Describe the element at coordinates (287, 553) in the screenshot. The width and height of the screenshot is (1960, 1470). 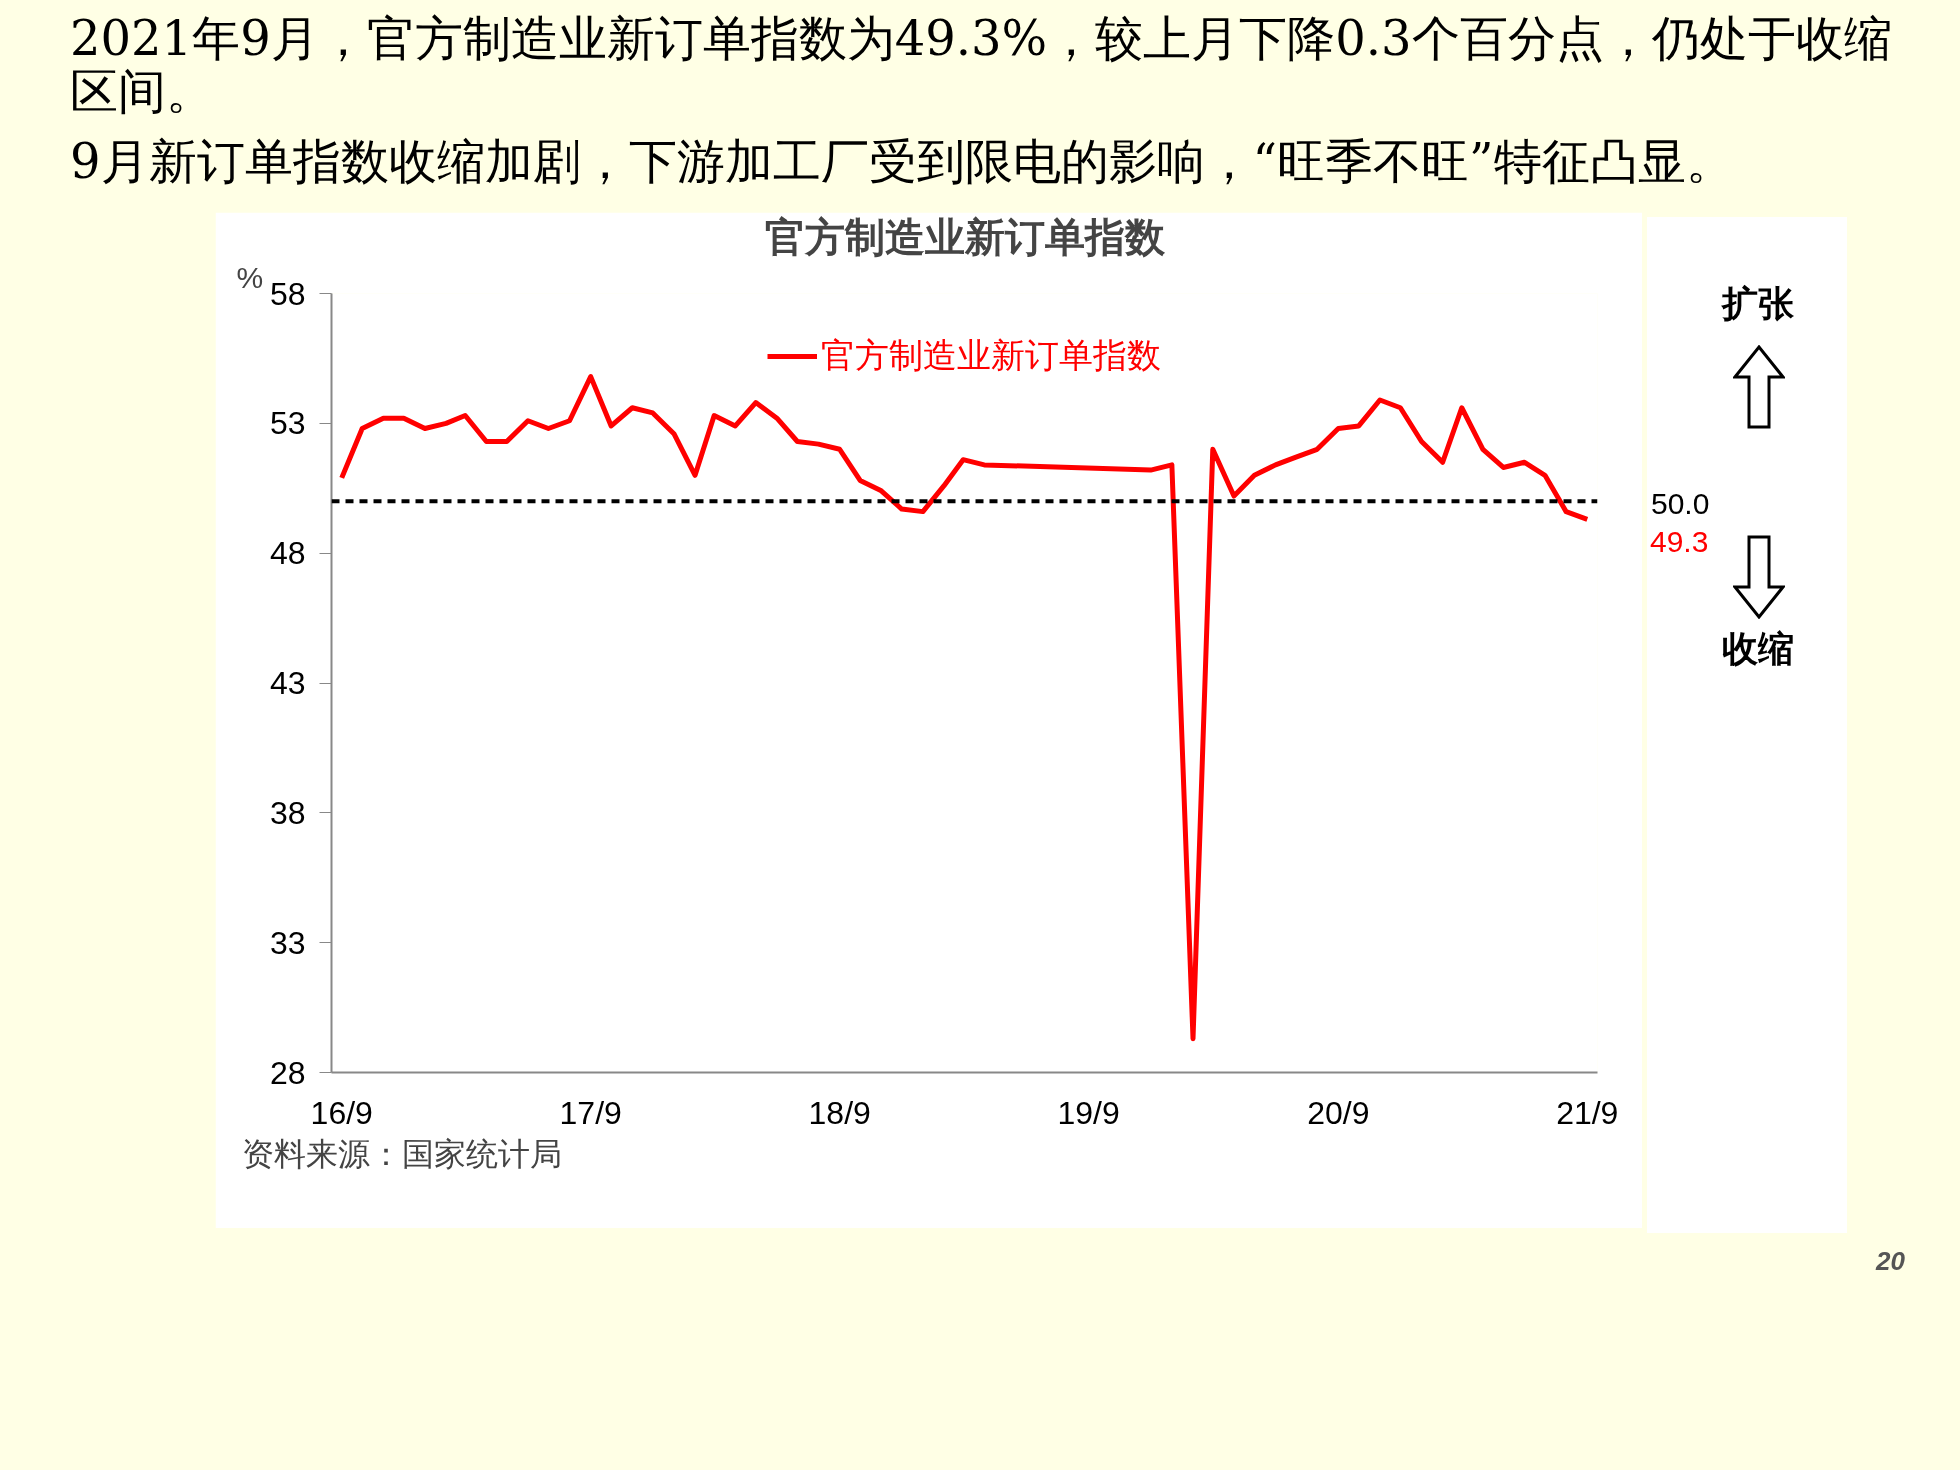
I see `y-tick-label: 48` at that location.